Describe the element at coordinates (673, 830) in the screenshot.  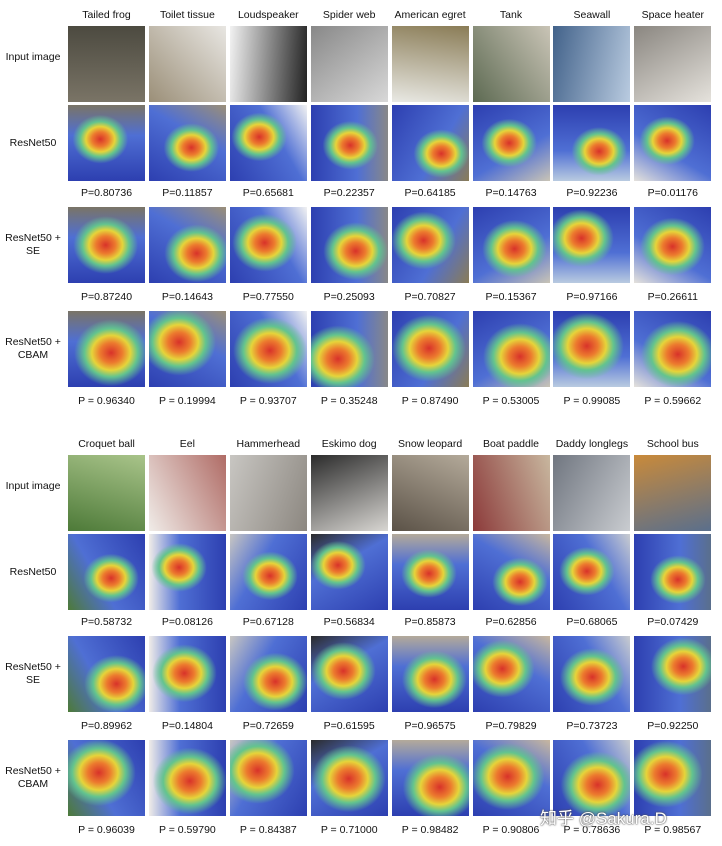
I see `probability: P = 0.98567` at that location.